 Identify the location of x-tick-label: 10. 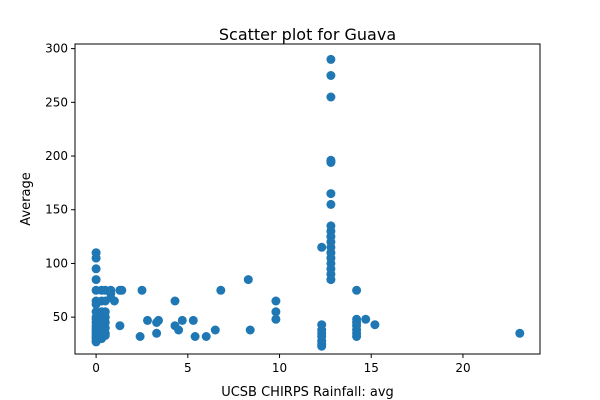
(279, 368).